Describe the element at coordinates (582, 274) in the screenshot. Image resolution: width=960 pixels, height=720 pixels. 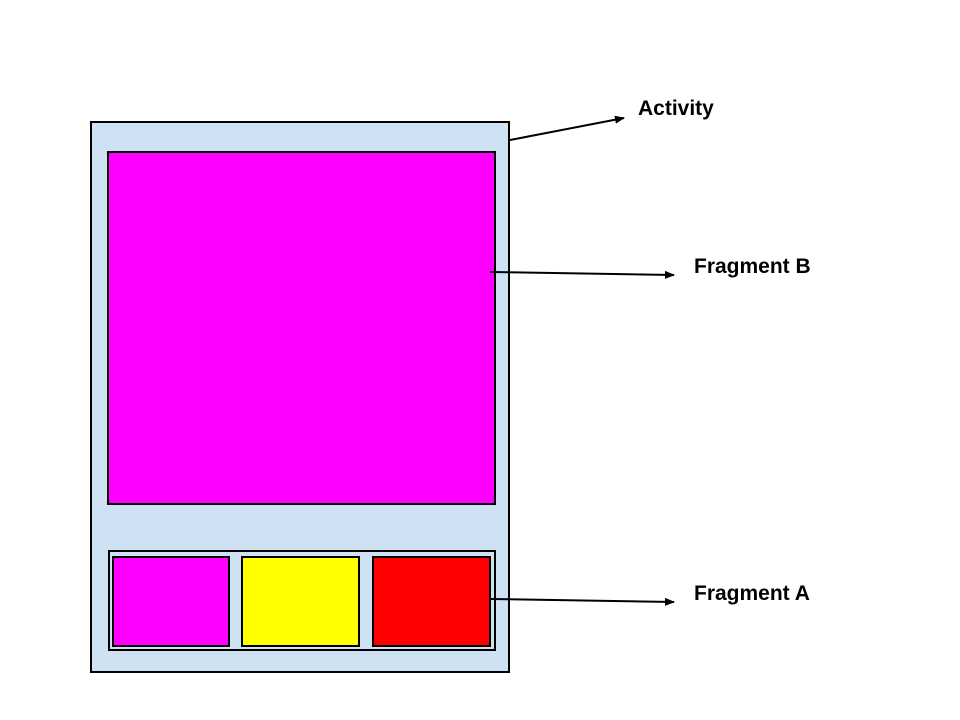
I see `arrow-fragment-b` at that location.